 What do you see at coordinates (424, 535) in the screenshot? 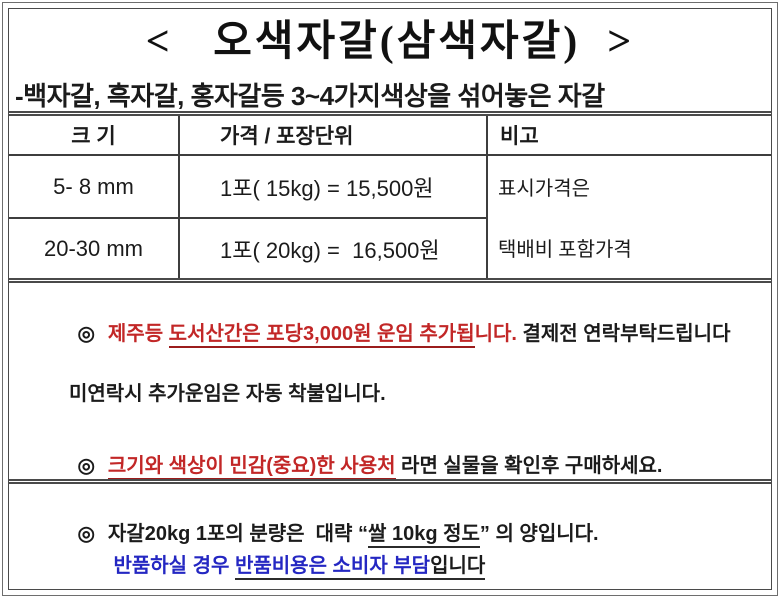
I see `amount-underlined: 쌀 10kg 정도` at bounding box center [424, 535].